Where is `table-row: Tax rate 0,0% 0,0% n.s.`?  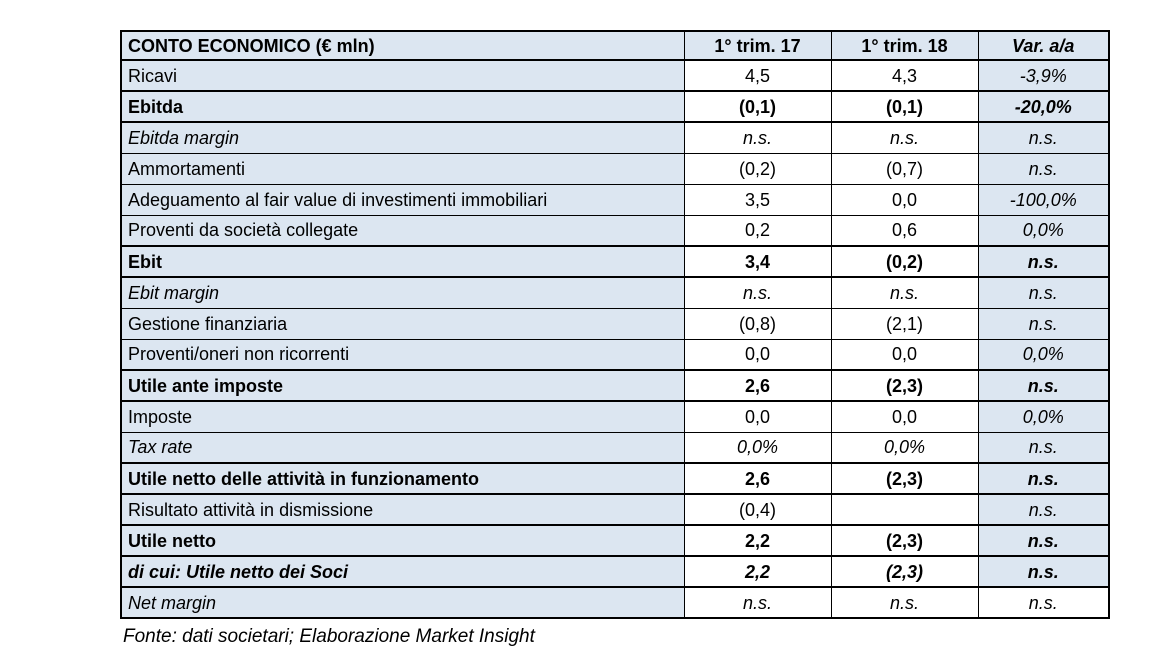 table-row: Tax rate 0,0% 0,0% n.s. is located at coordinates (615, 447).